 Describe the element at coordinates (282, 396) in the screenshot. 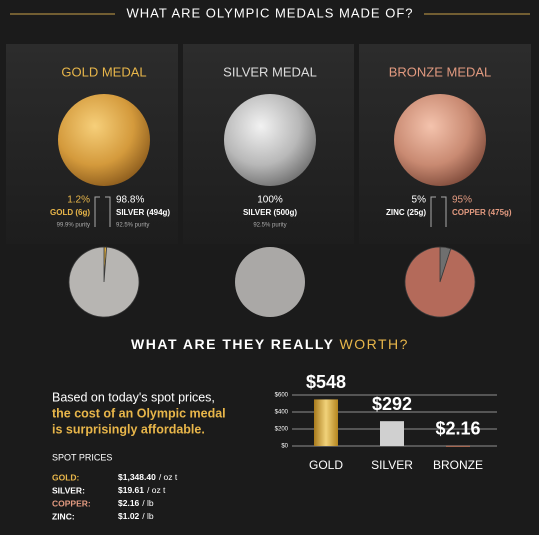

I see `y-tick-label: $600` at that location.